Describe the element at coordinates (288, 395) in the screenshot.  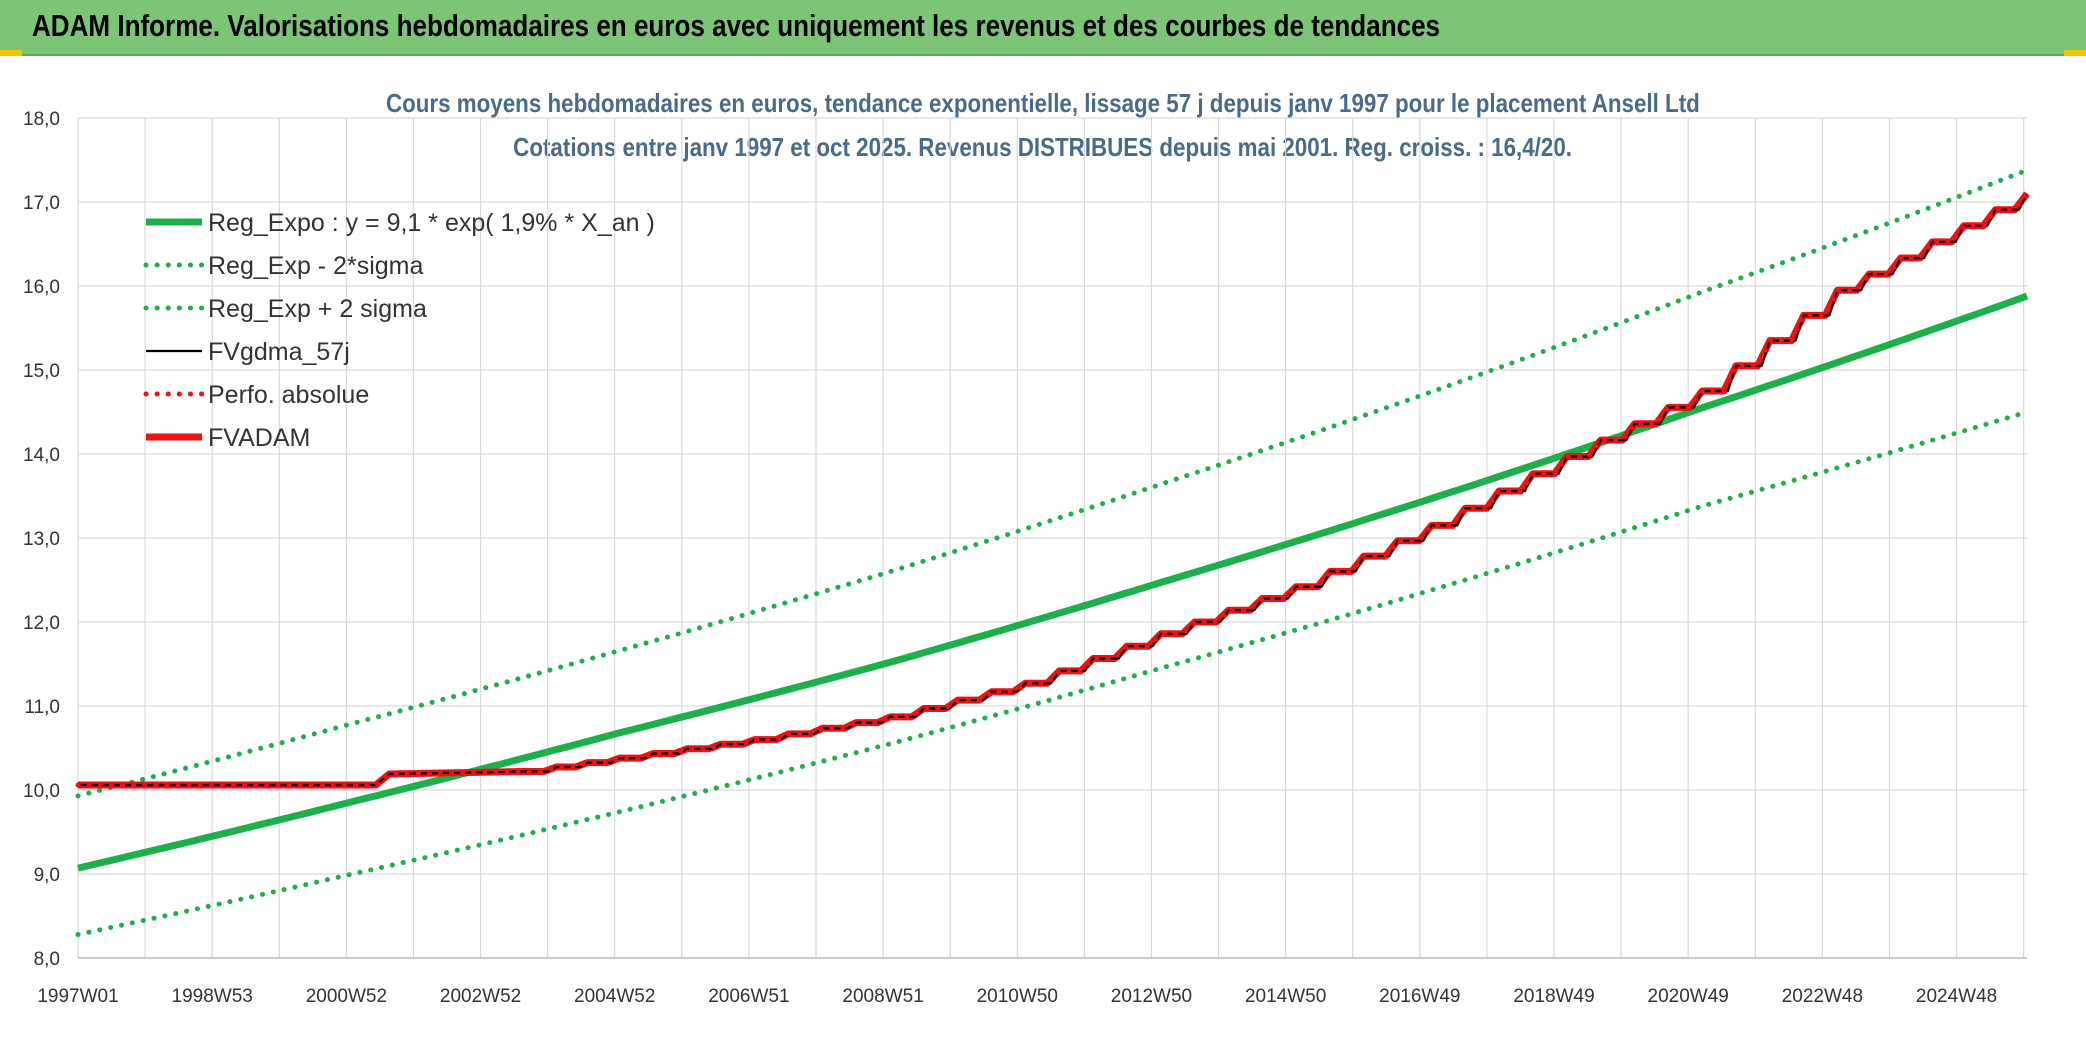
I see `legend-label: Perfo. absolue` at that location.